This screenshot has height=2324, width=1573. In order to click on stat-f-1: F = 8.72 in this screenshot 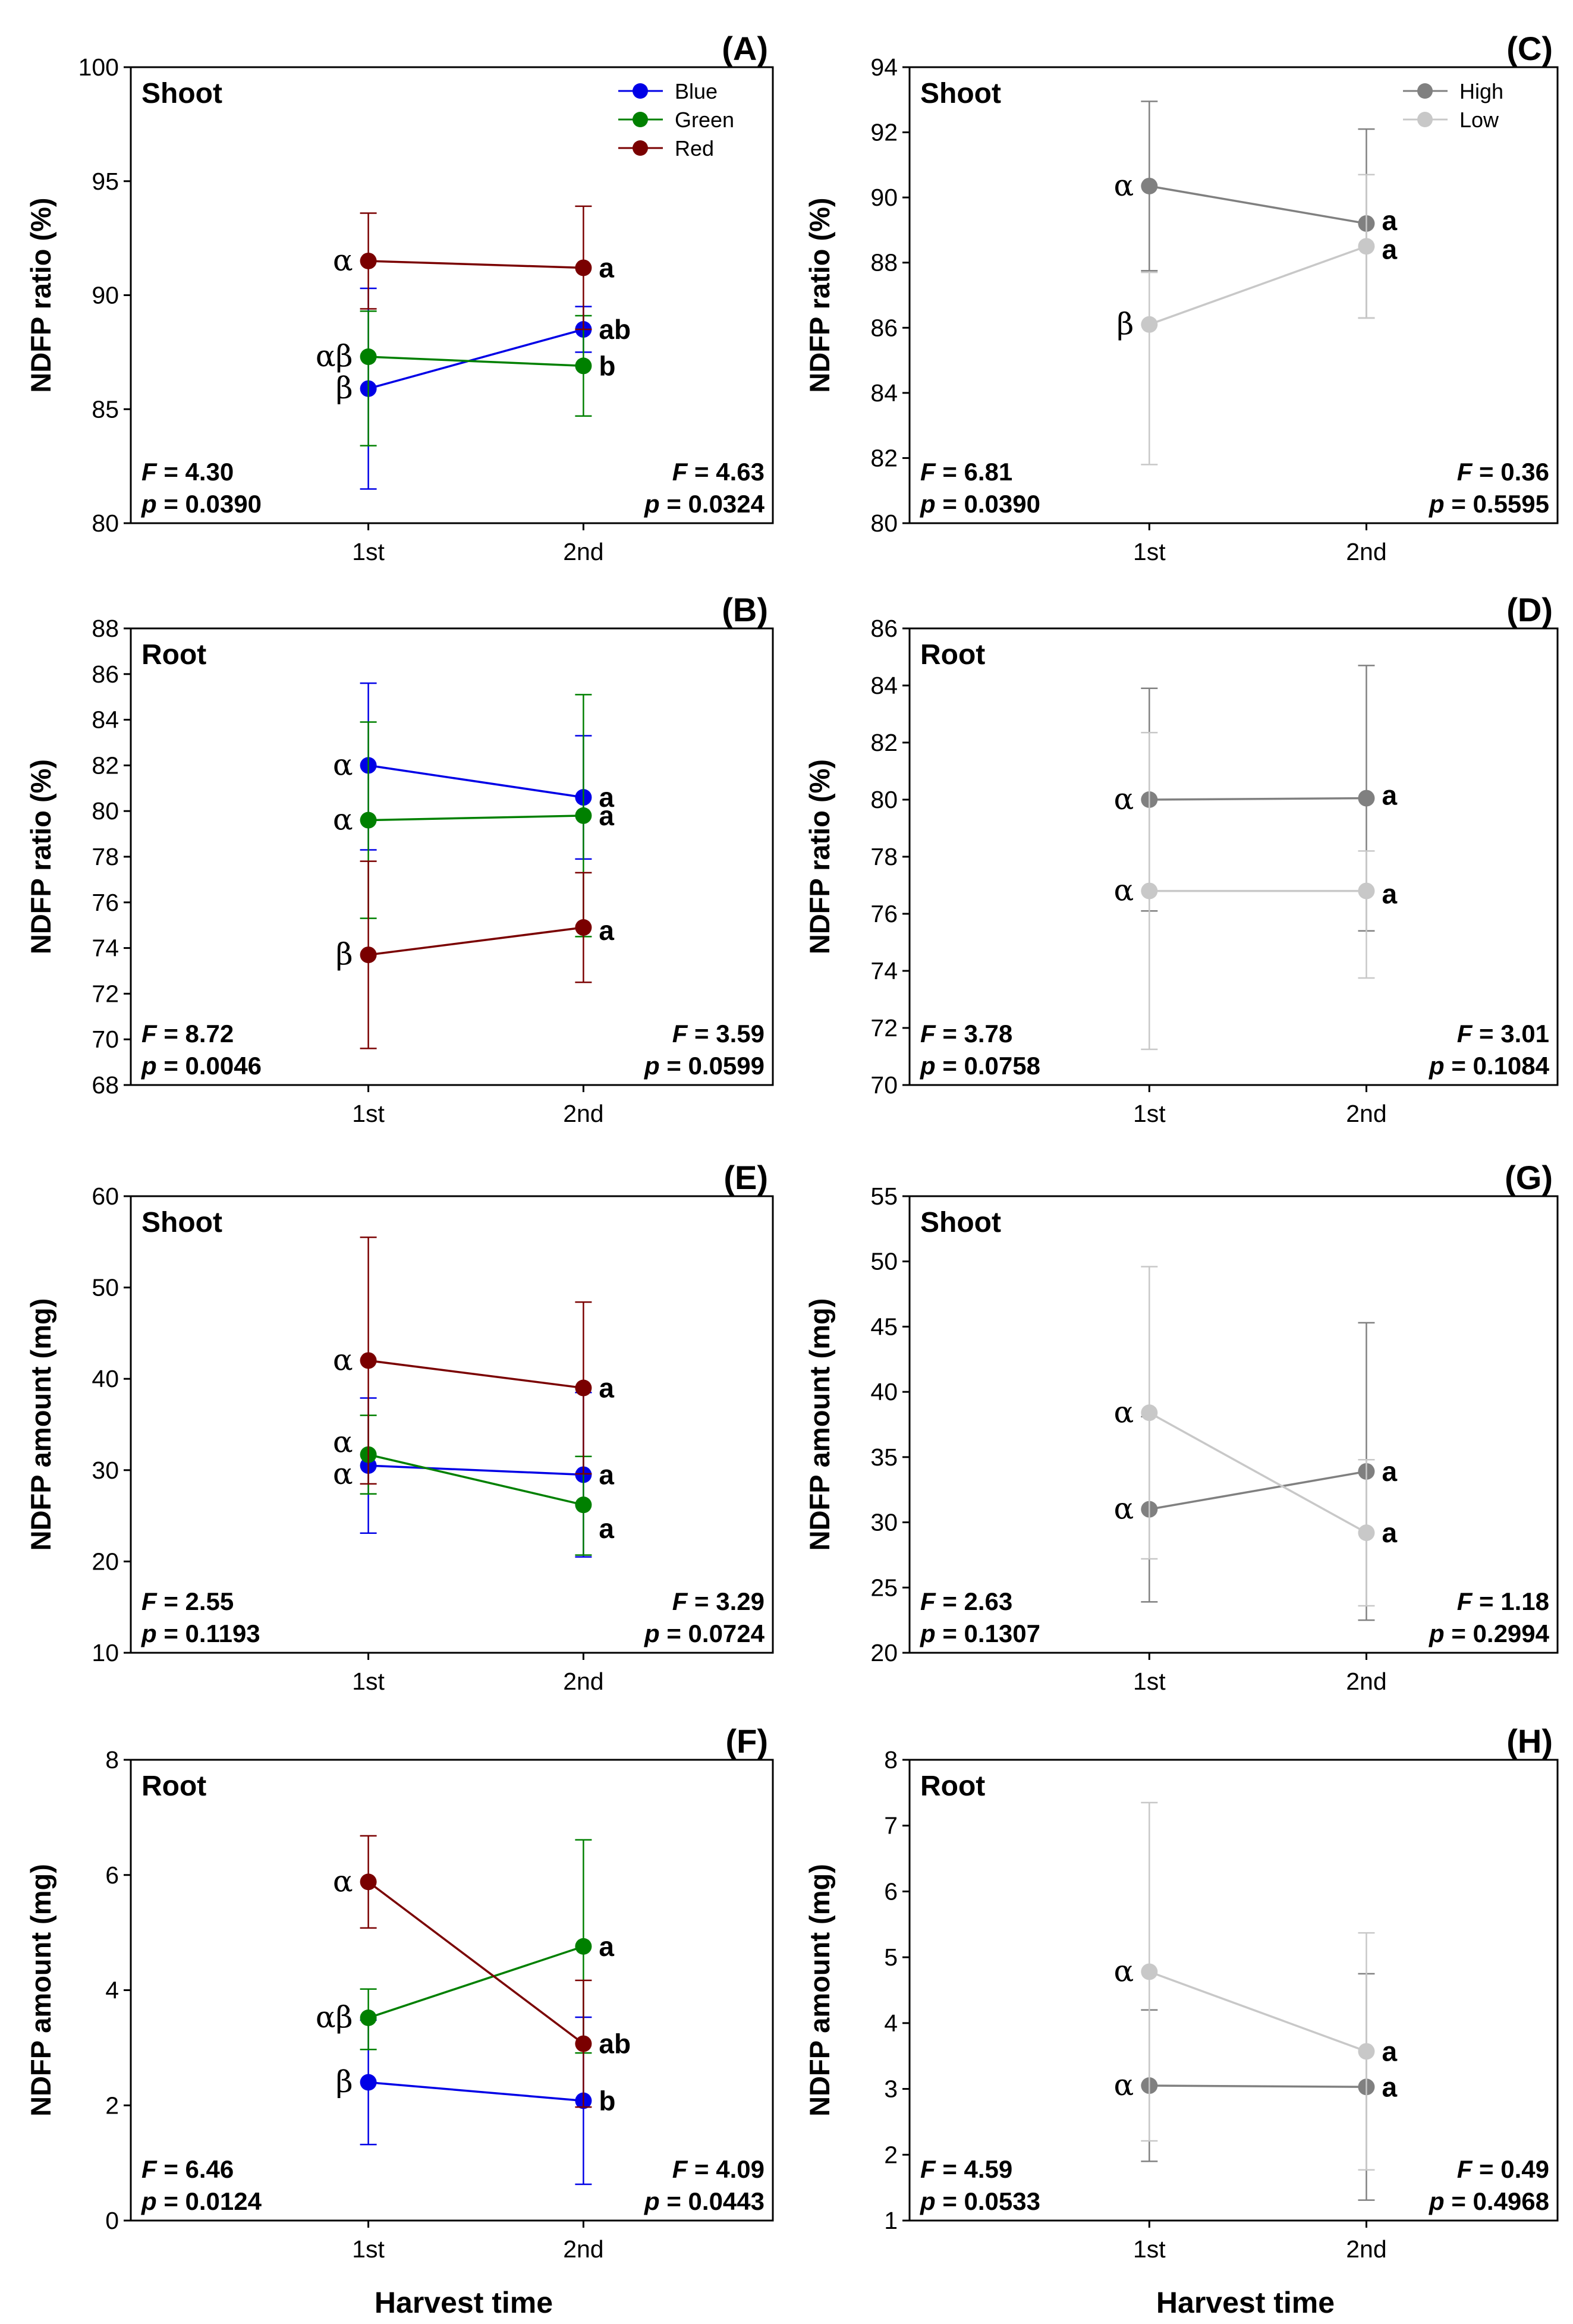, I will do `click(188, 1034)`.